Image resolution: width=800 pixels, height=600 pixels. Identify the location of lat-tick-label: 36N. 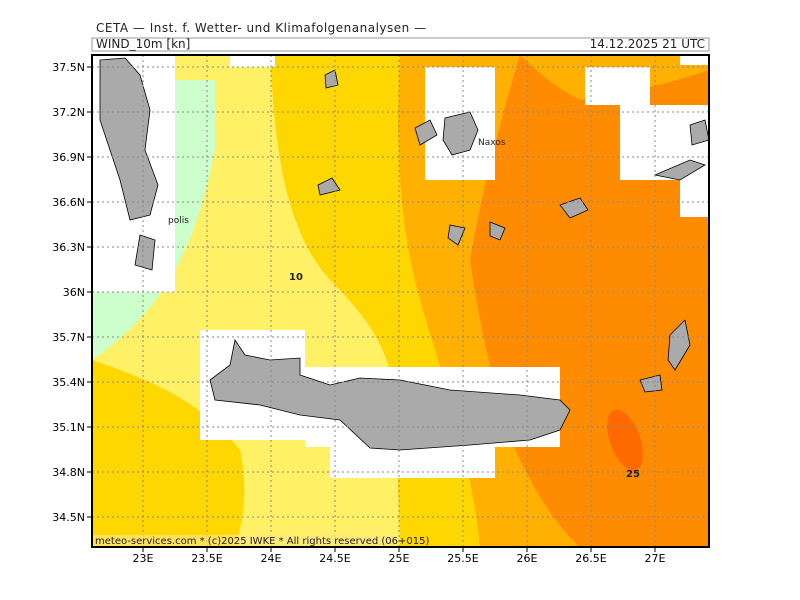
(74, 292).